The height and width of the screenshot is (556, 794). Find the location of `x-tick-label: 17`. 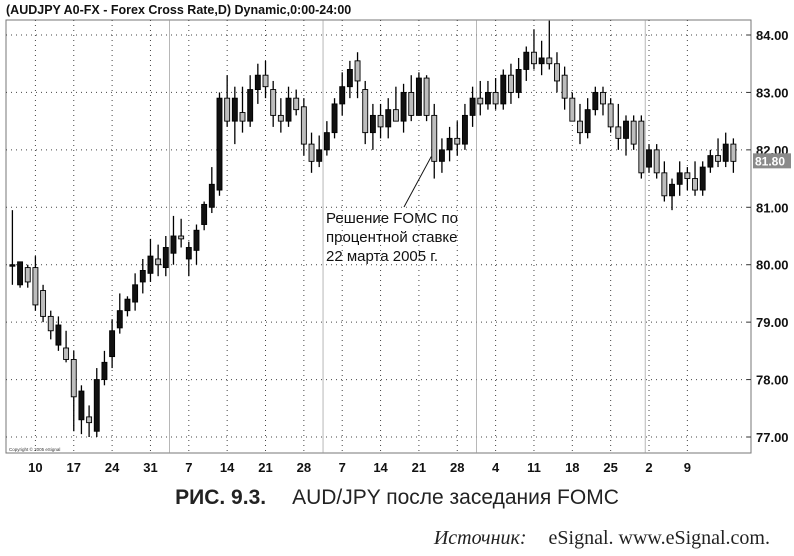

x-tick-label: 17 is located at coordinates (74, 467).